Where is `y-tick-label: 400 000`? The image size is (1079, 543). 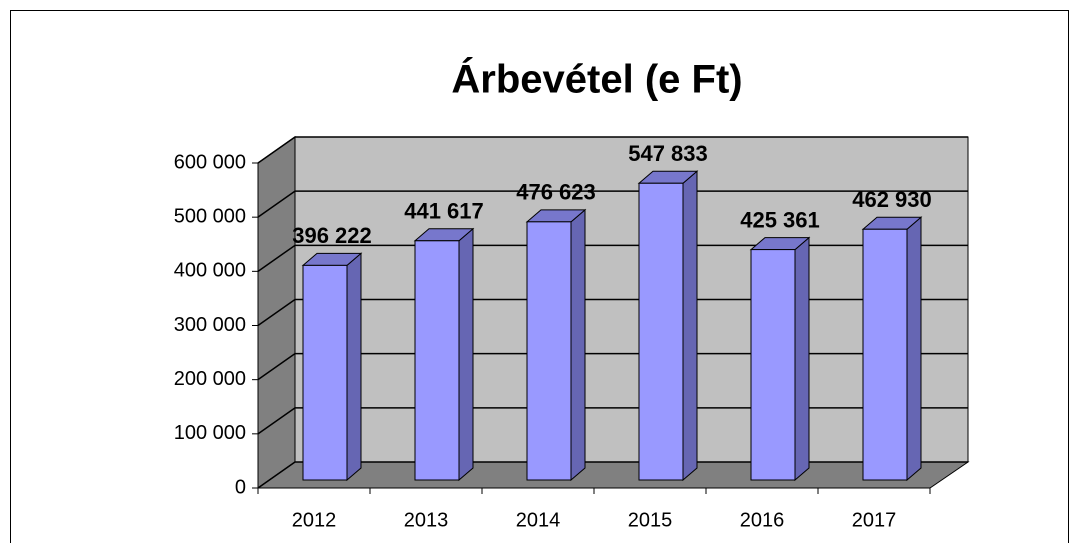
y-tick-label: 400 000 is located at coordinates (210, 271).